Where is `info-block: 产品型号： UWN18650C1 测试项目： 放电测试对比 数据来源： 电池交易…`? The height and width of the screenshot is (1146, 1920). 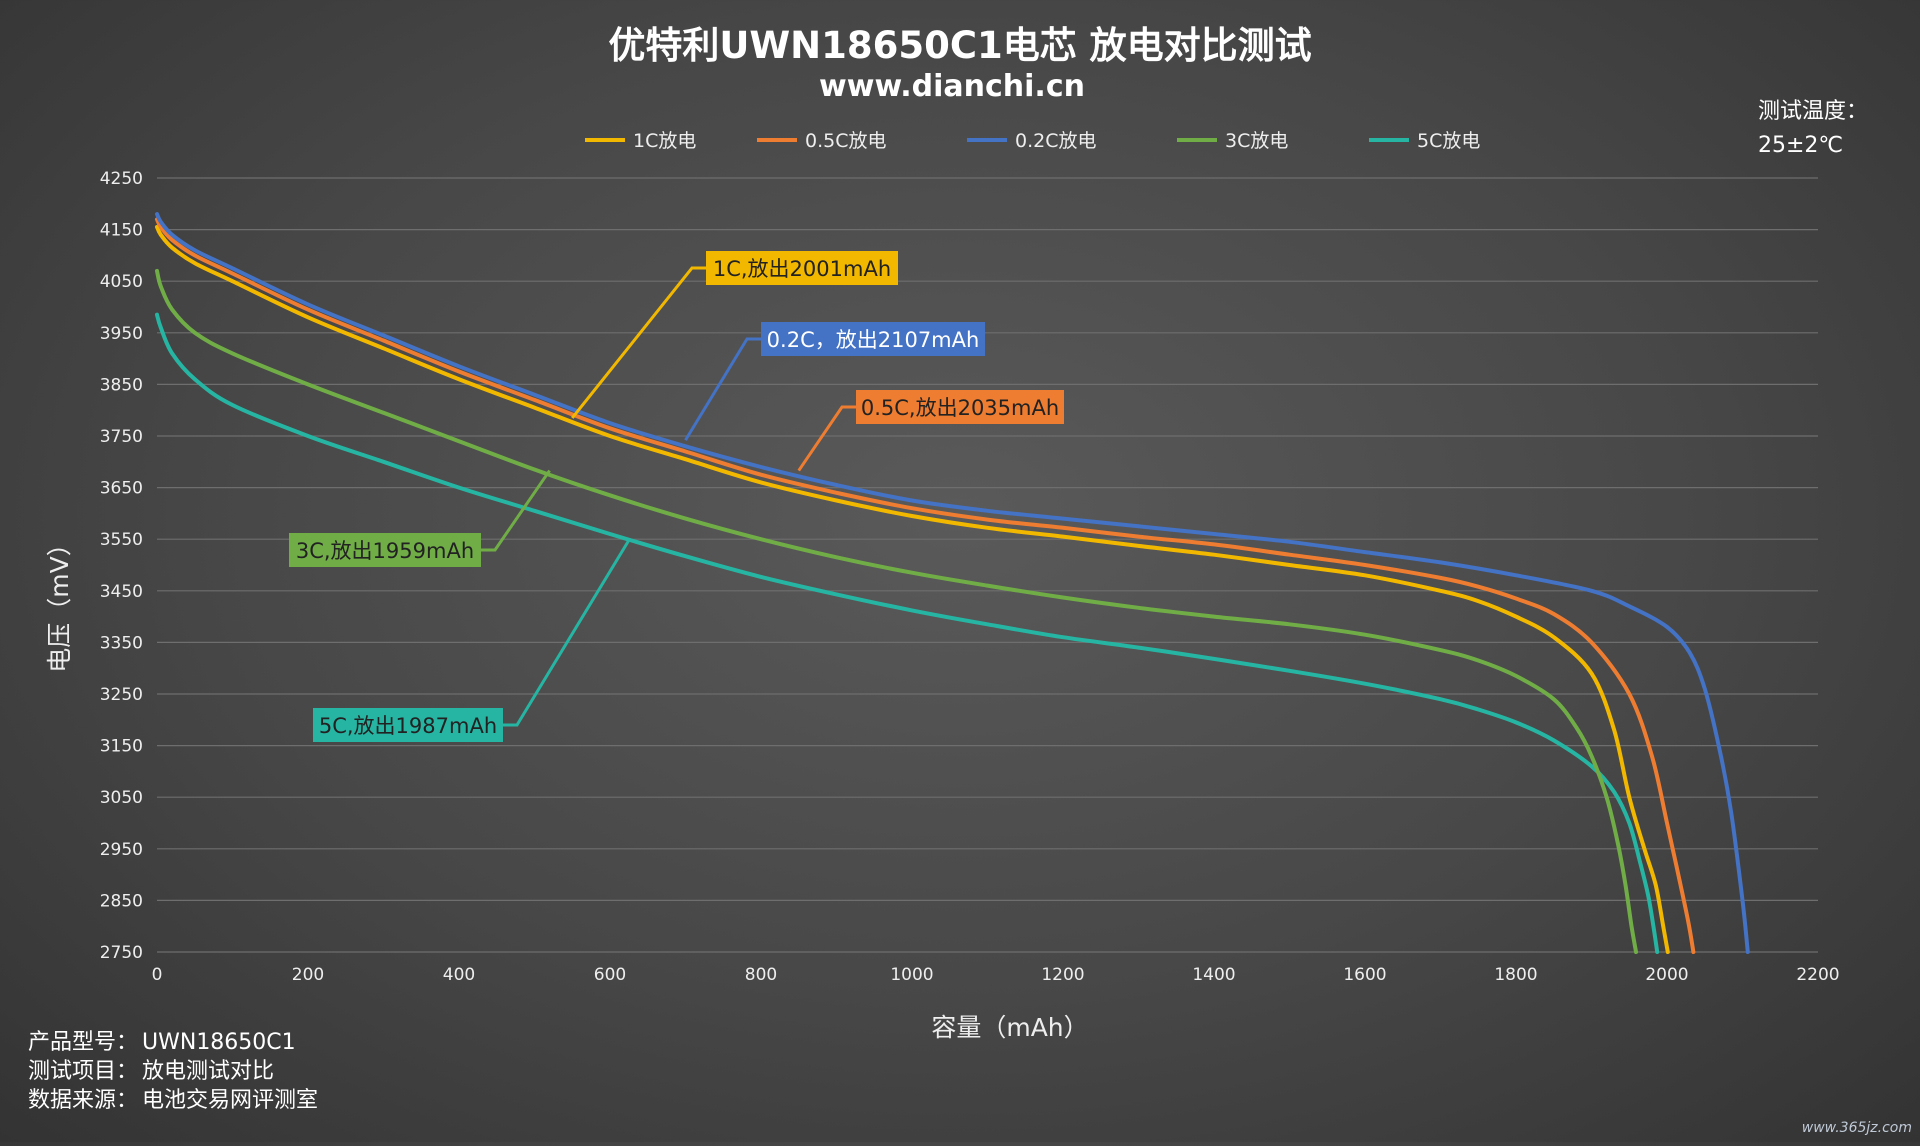
info-block: 产品型号： UWN18650C1 测试项目： 放电测试对比 数据来源： 电池交易… is located at coordinates (173, 1071).